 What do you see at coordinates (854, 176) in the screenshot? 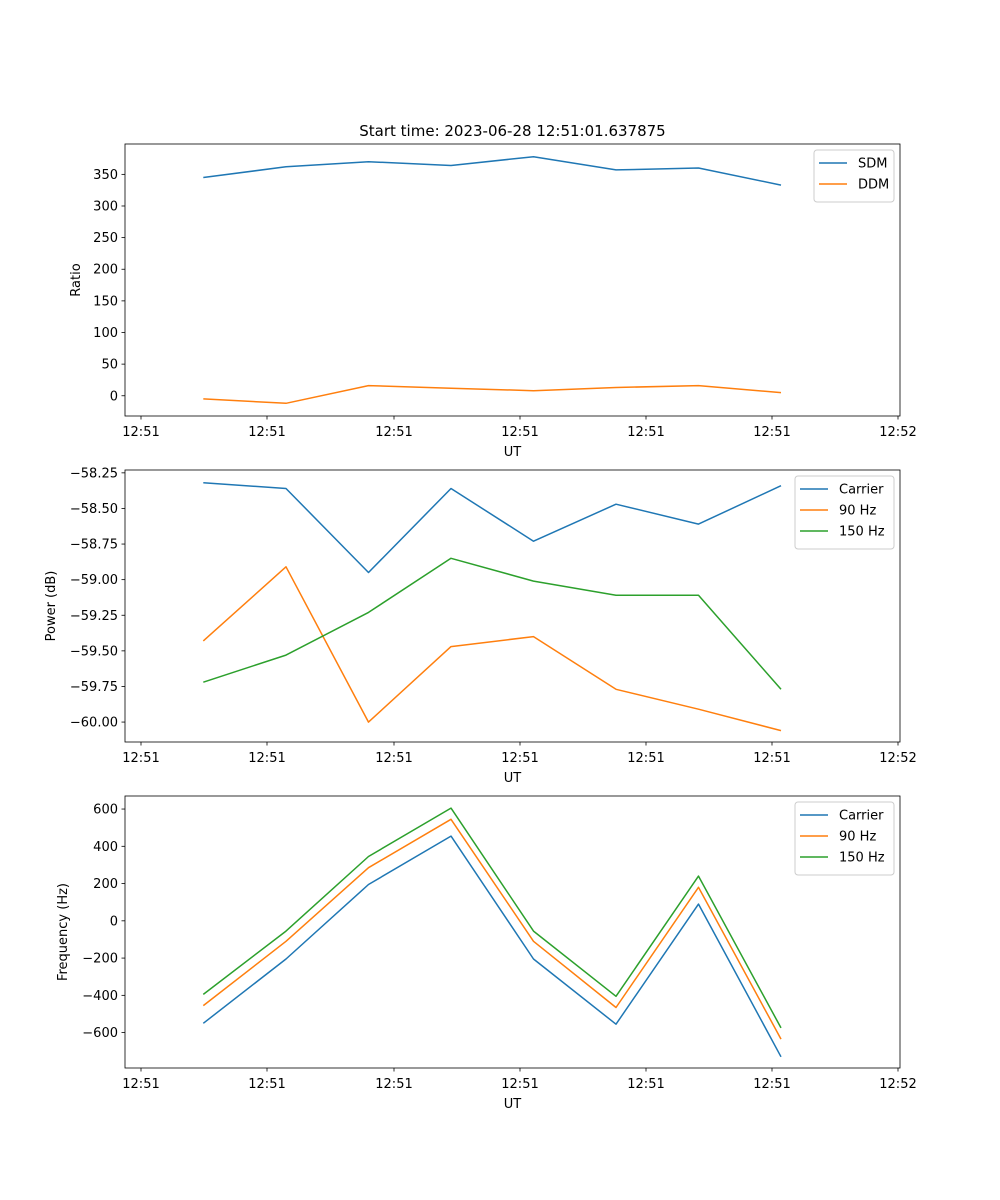
I see `legend: SDM DDM` at bounding box center [854, 176].